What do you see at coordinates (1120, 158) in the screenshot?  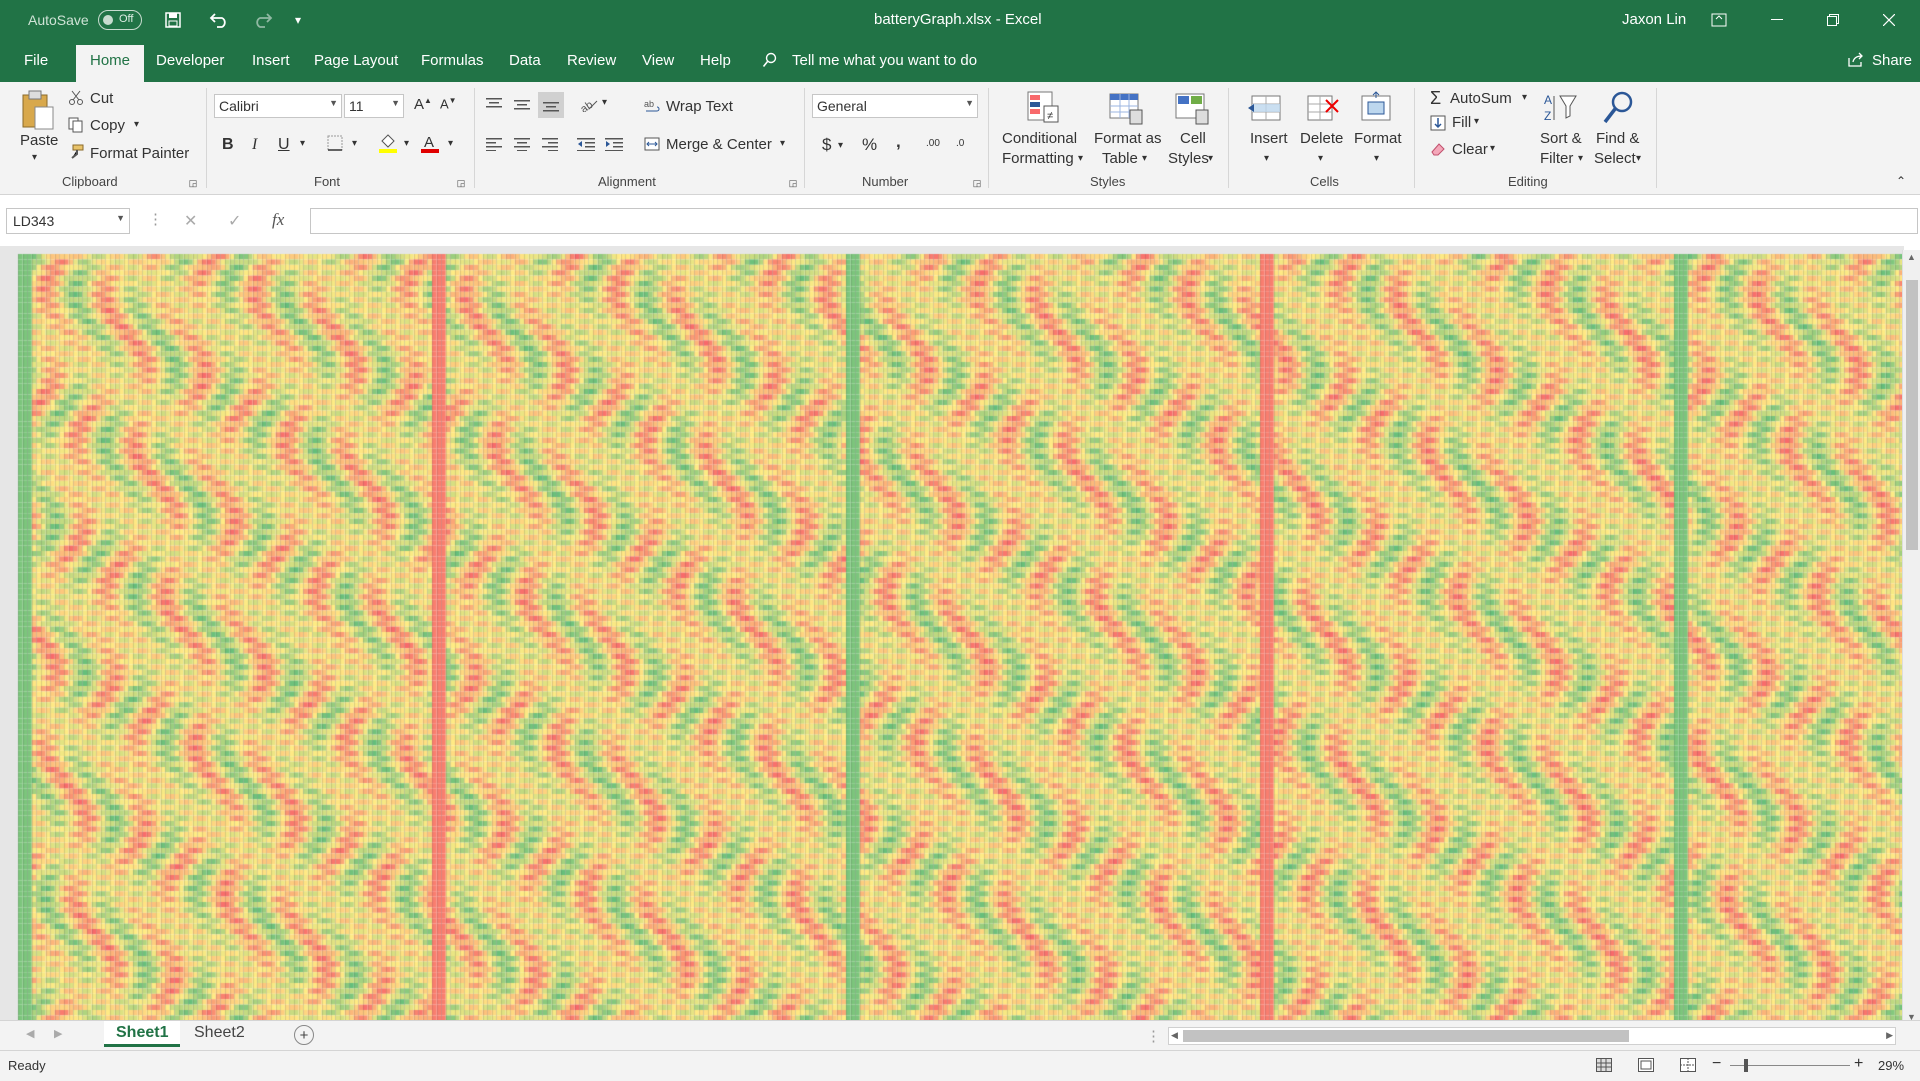 I see `format-as-table-line2: Table` at bounding box center [1120, 158].